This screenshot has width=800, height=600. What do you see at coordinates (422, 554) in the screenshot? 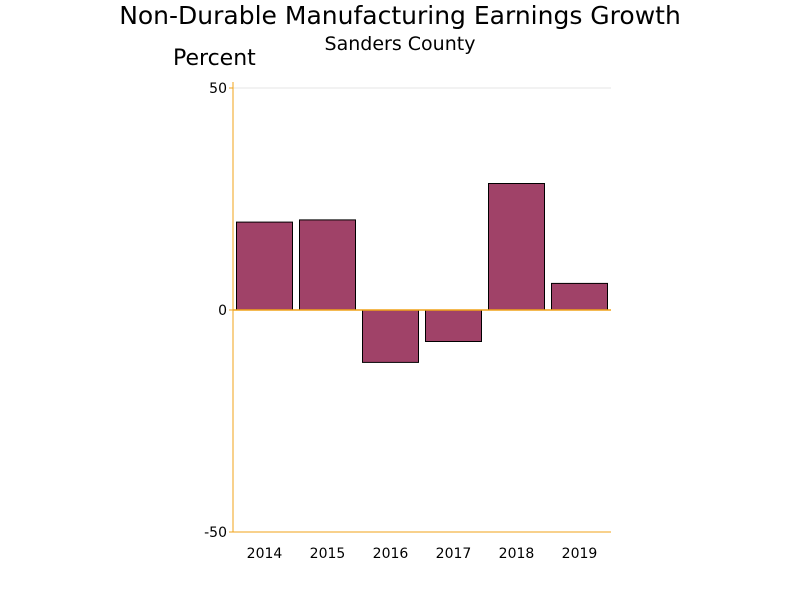
I see `x-tick-labels: 2014 2015 2016 2017 2018 2019` at bounding box center [422, 554].